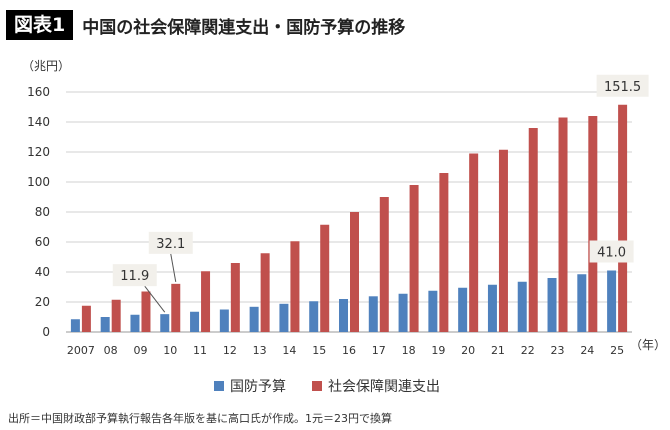  What do you see at coordinates (379, 350) in the screenshot?
I see `x-tick-label: 17` at bounding box center [379, 350].